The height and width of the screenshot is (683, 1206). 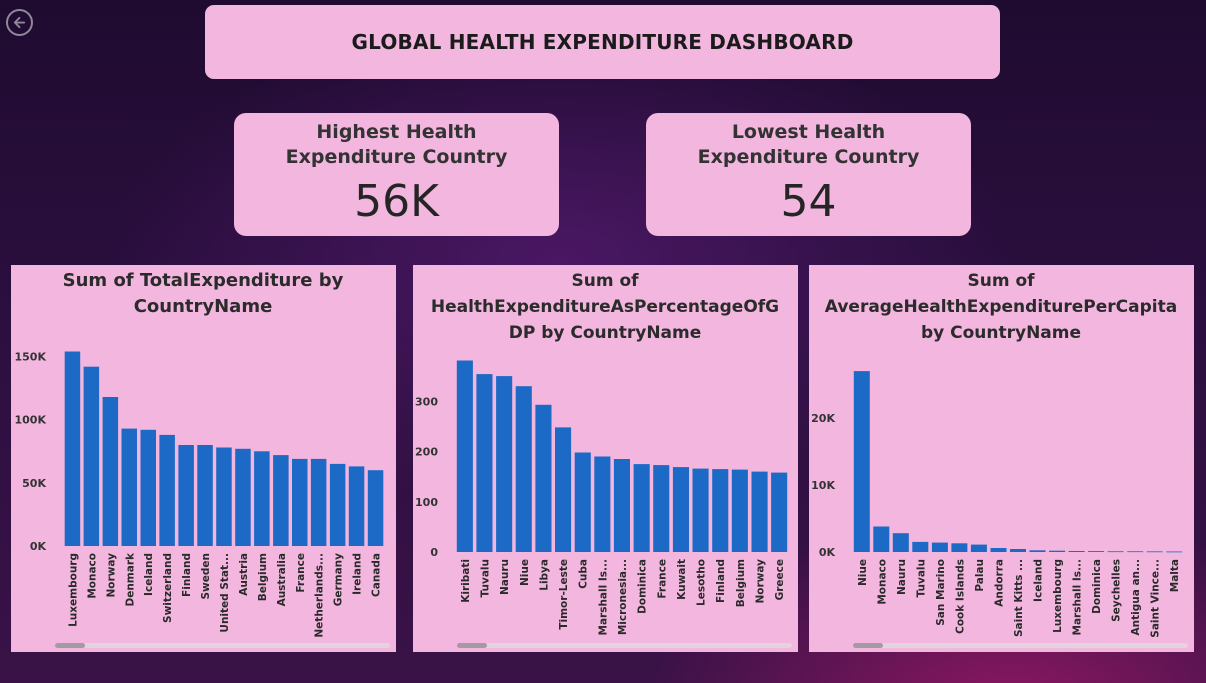 What do you see at coordinates (823, 485) in the screenshot?
I see `y-tick-label: 10K` at bounding box center [823, 485].